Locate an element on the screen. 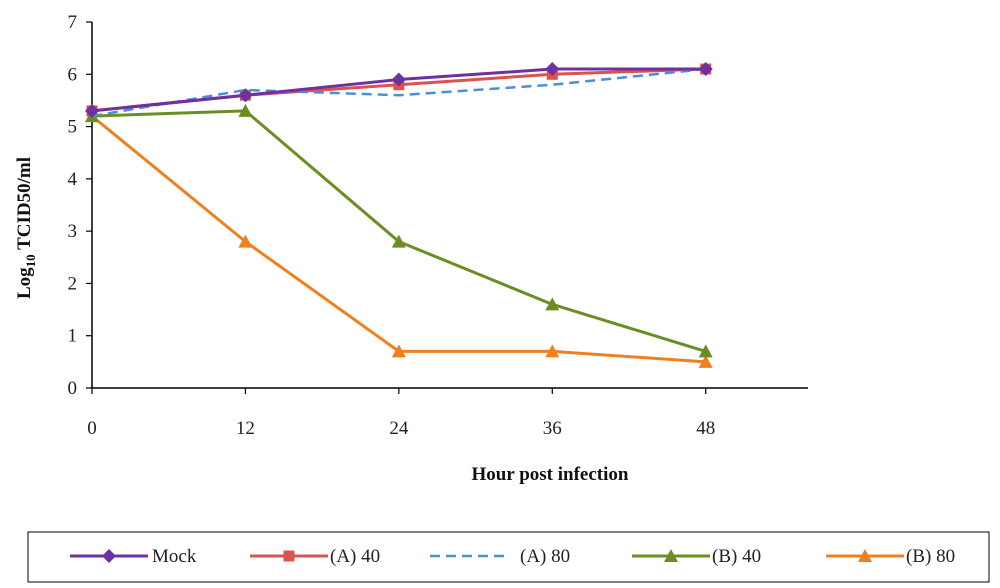 Image resolution: width=1000 pixels, height=588 pixels. legend-label: (A) 40 is located at coordinates (355, 556).